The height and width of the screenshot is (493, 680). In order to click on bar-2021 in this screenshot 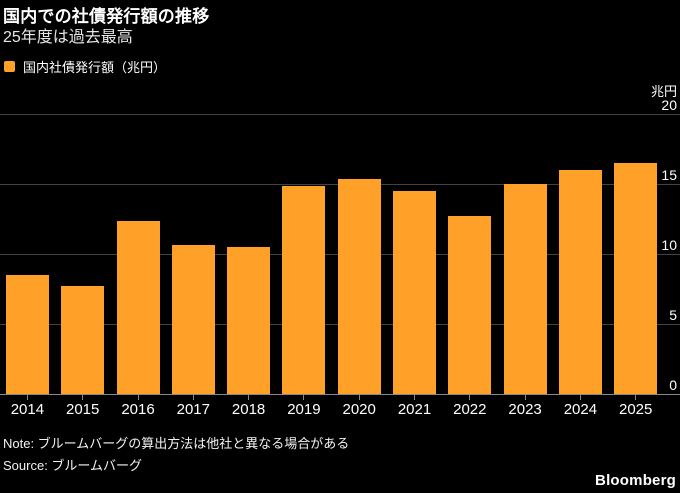, I will do `click(414, 292)`.